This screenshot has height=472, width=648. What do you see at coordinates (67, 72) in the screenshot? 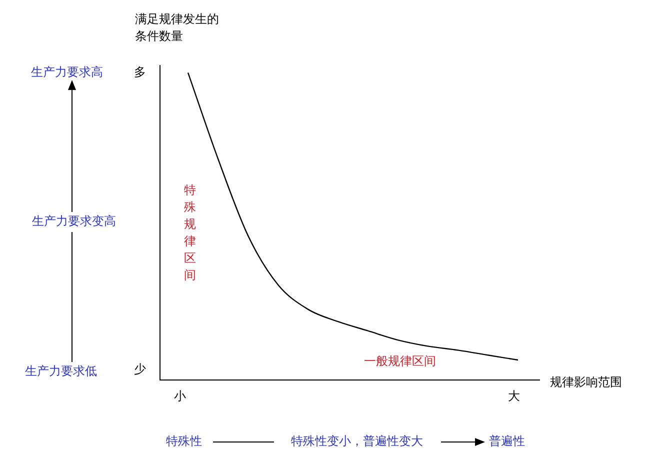
I see `text: 生产力要求高` at bounding box center [67, 72].